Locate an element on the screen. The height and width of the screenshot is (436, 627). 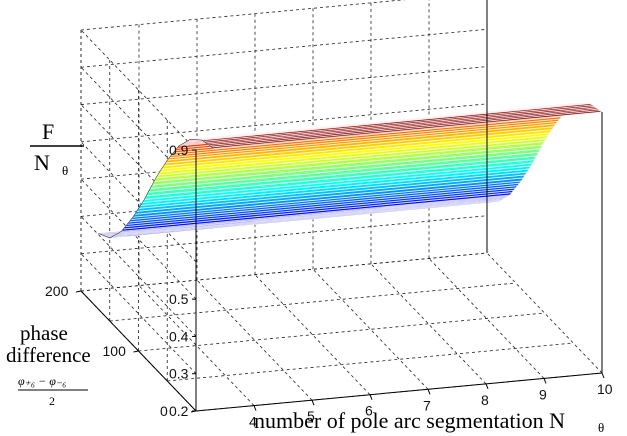
x-tick-label: 10 is located at coordinates (605, 389).